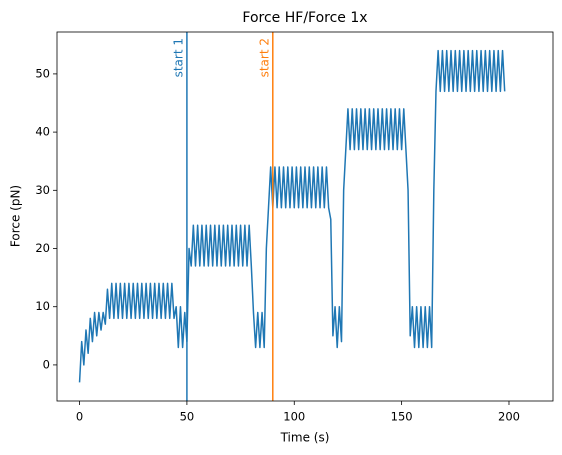 The image size is (562, 455). I want to click on x-tick-label: 150, so click(402, 417).